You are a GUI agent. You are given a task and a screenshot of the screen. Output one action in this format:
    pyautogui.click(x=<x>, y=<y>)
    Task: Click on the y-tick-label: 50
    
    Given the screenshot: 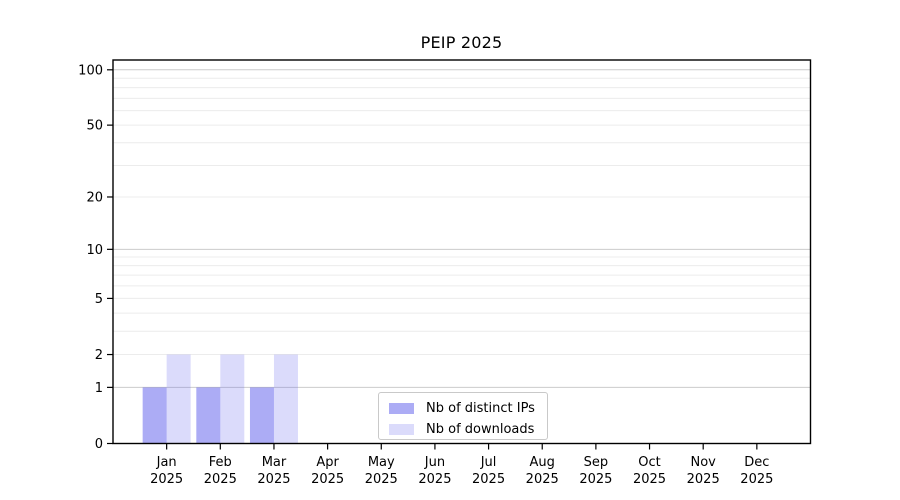 What is the action you would take?
    pyautogui.click(x=94, y=126)
    